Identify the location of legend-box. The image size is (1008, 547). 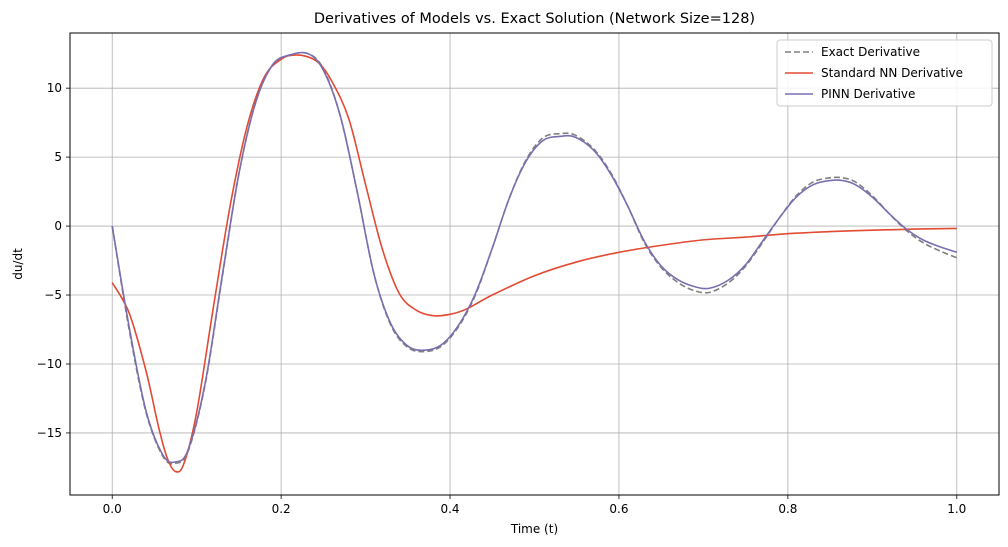
(884, 73).